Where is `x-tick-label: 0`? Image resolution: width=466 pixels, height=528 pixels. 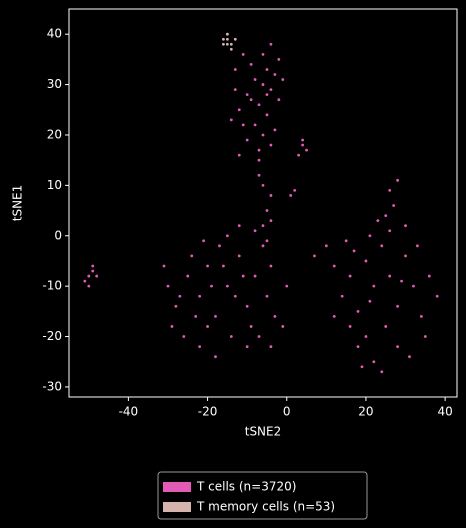
x-tick-label: 0 is located at coordinates (287, 412).